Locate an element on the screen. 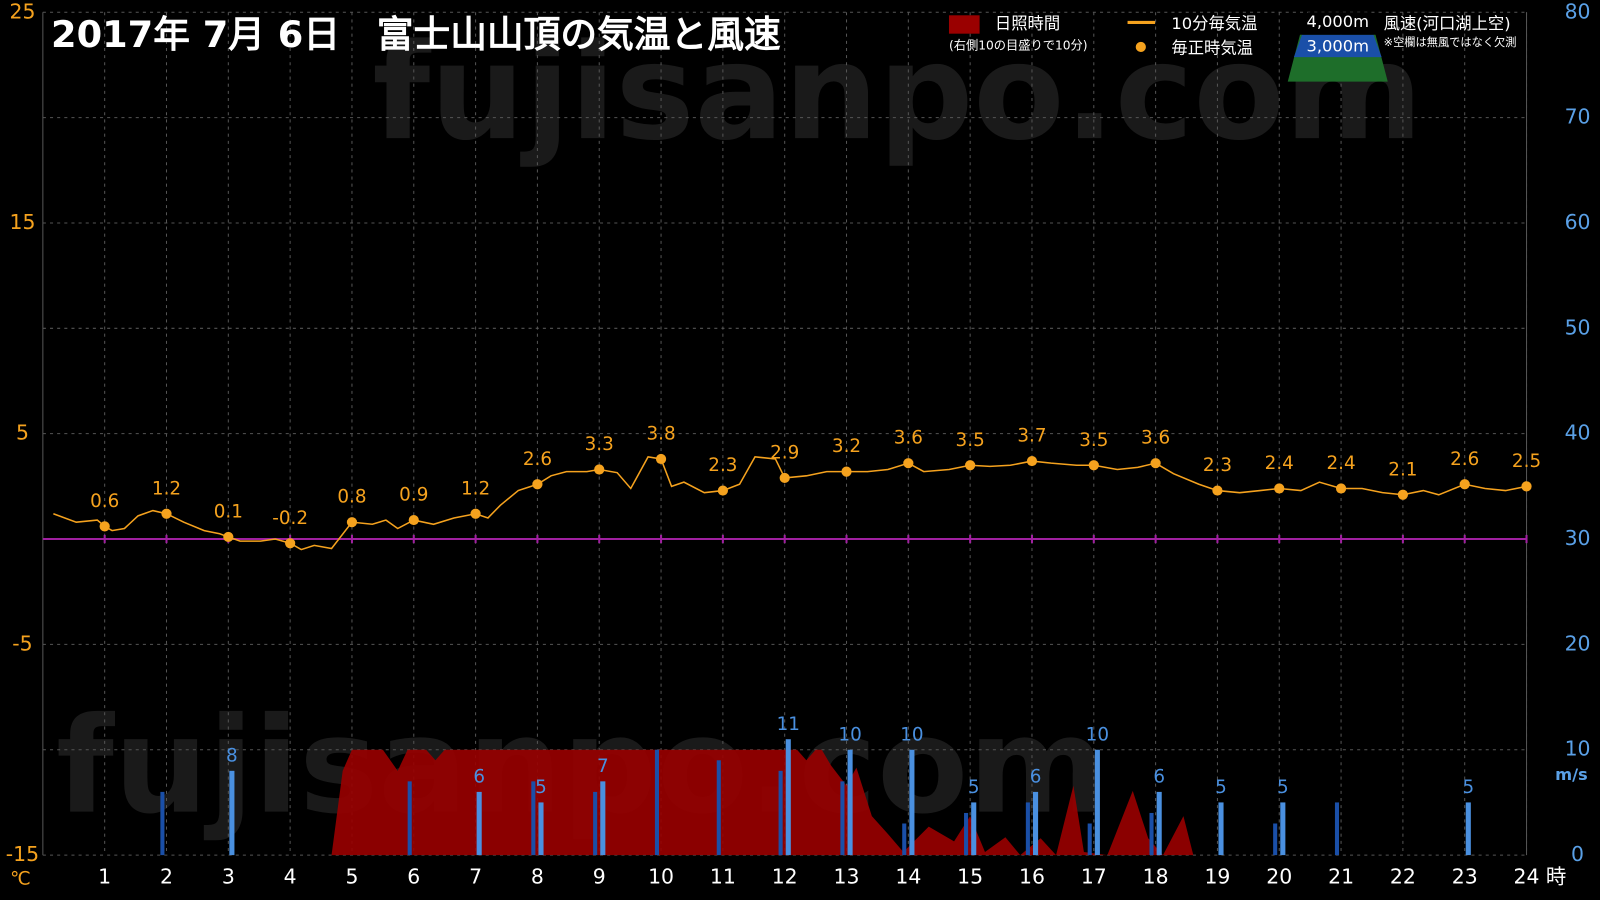  x-tick-label: 4 is located at coordinates (290, 877).